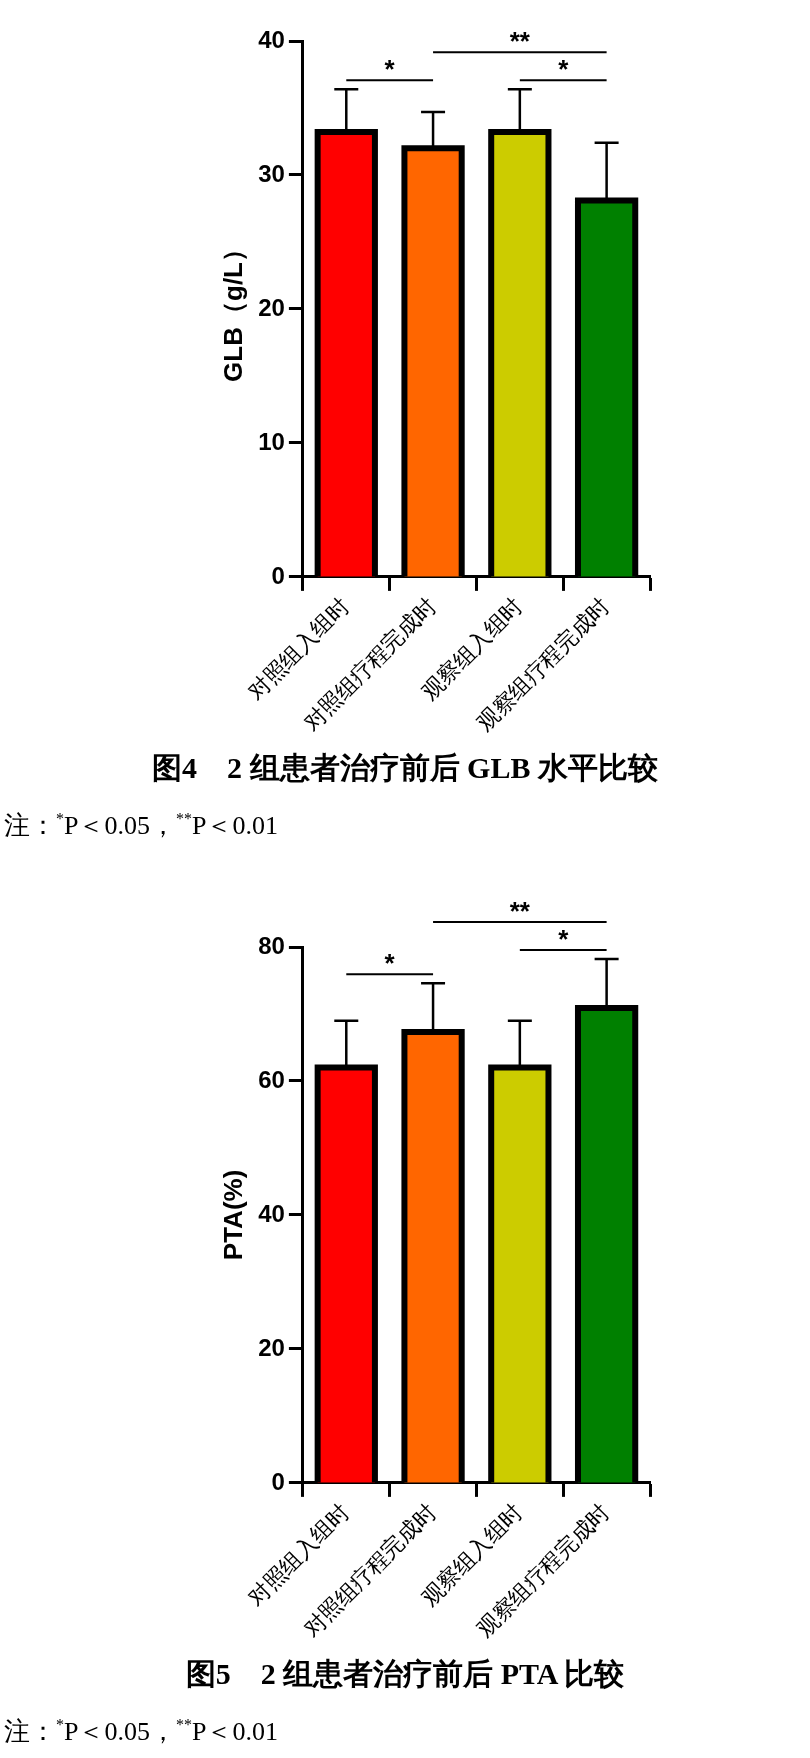 The width and height of the screenshot is (810, 1758). What do you see at coordinates (232, 309) in the screenshot?
I see `y-axis-title: GLB（g/L）` at bounding box center [232, 309].